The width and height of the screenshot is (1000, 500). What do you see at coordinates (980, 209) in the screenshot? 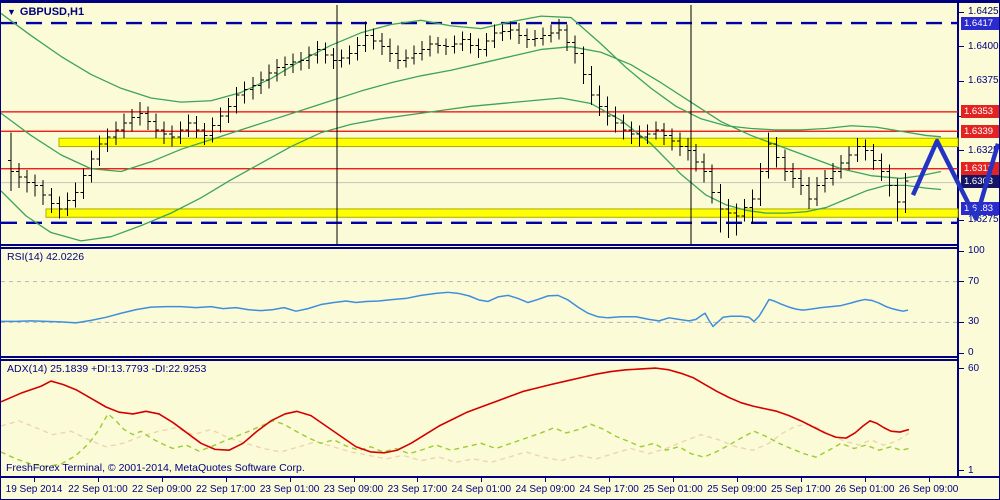
I see `price-level-chip: 1.6283` at bounding box center [980, 209].